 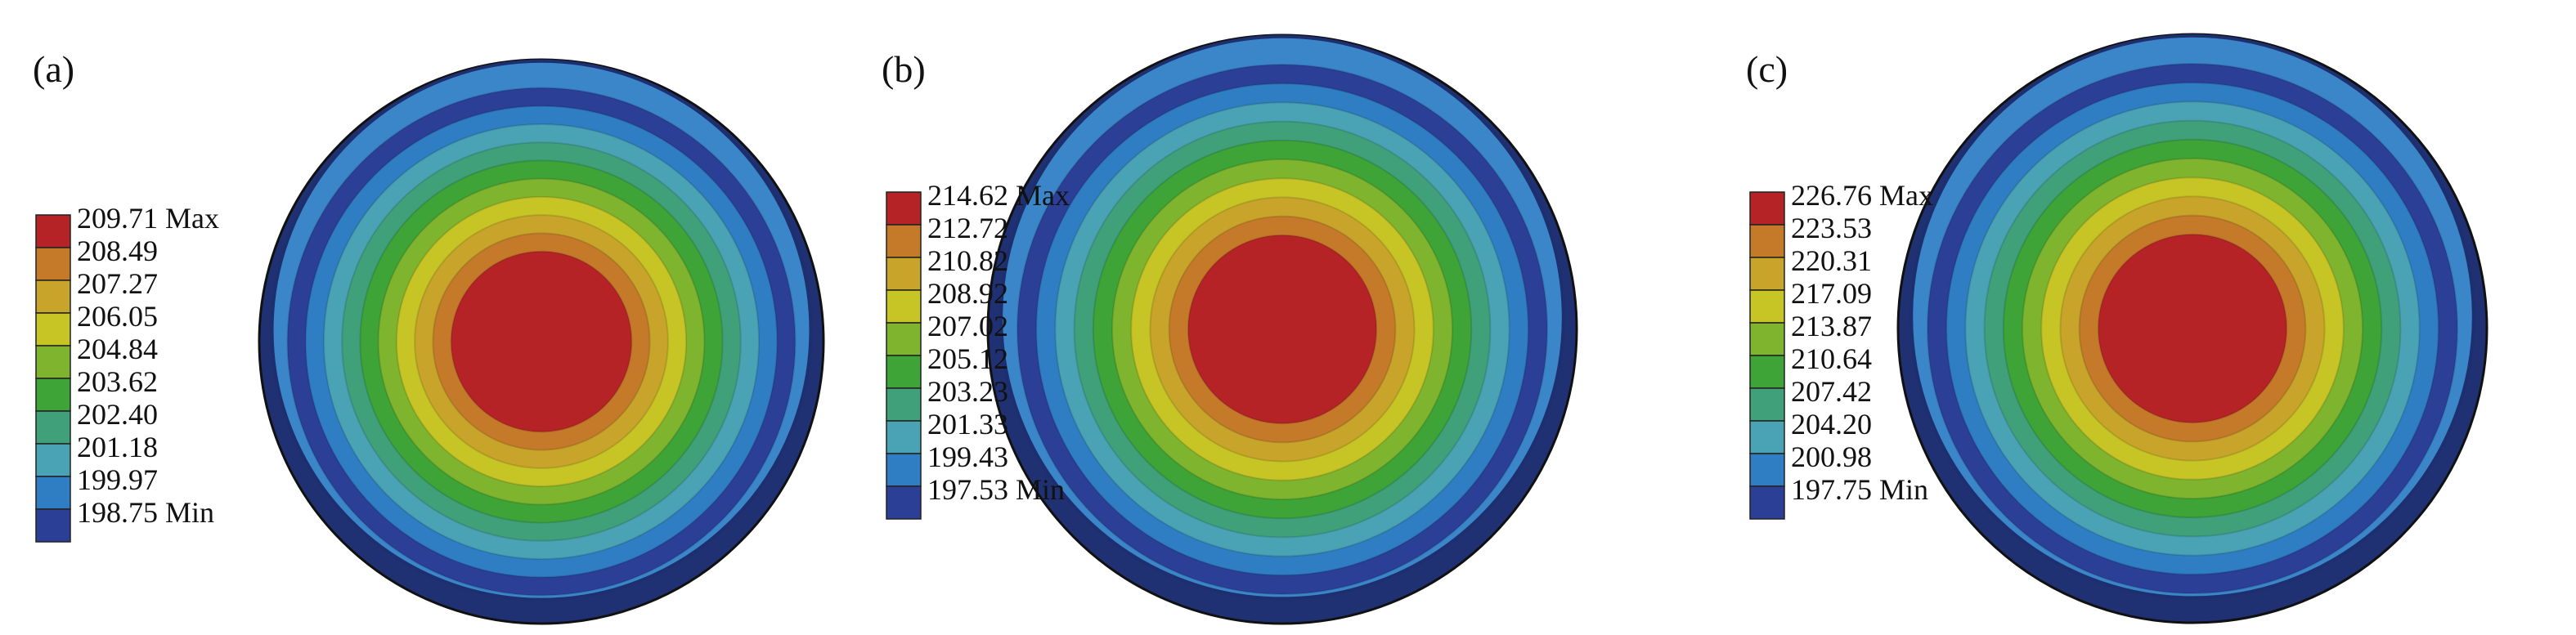 What do you see at coordinates (118, 479) in the screenshot?
I see `legend-value: 199.97` at bounding box center [118, 479].